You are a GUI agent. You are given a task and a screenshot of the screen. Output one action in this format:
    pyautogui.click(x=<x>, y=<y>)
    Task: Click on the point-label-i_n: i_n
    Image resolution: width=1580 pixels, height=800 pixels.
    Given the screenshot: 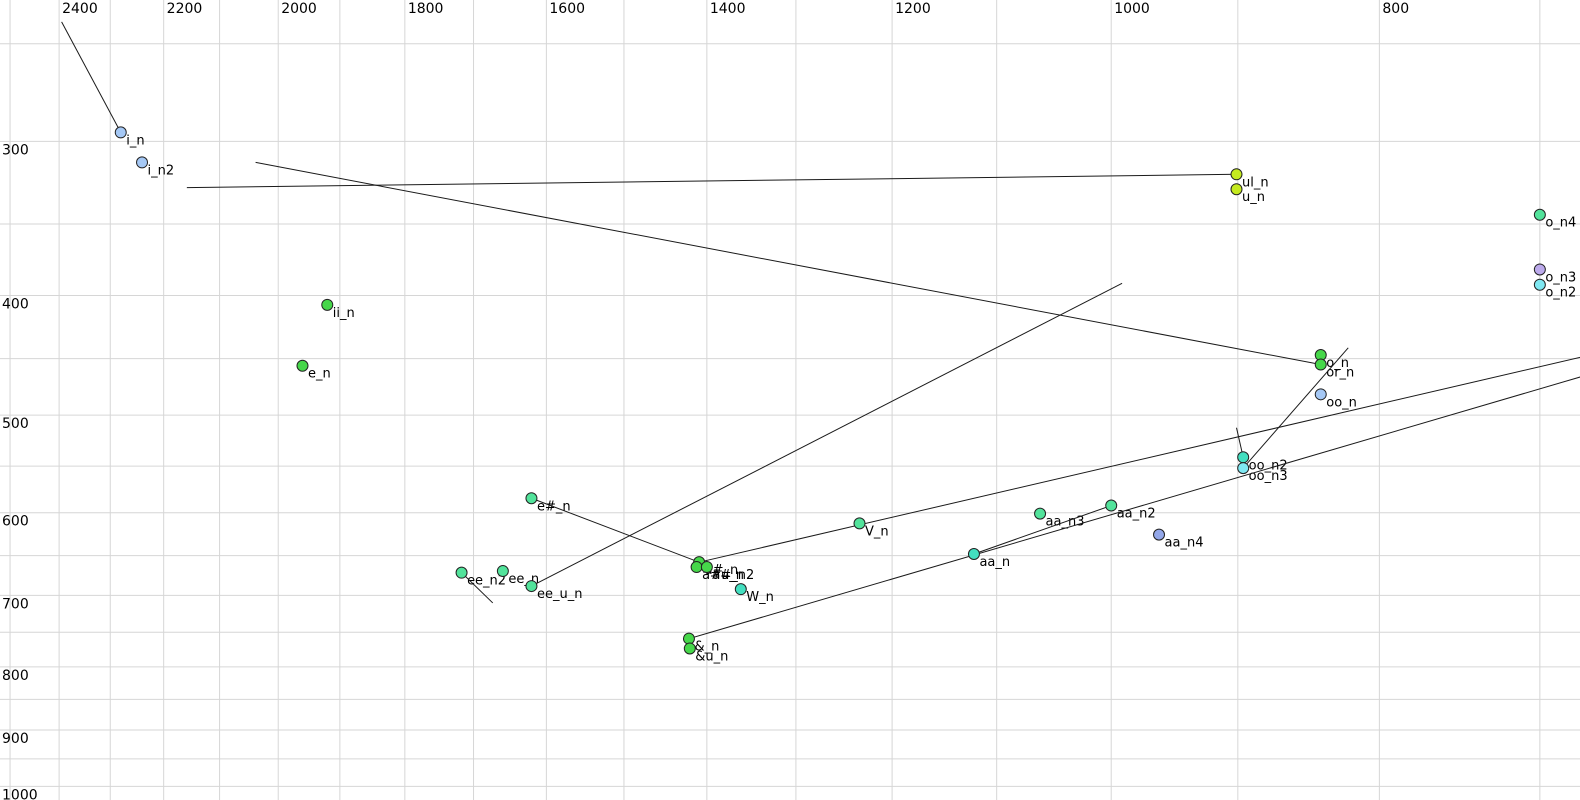 What is the action you would take?
    pyautogui.click(x=135, y=140)
    